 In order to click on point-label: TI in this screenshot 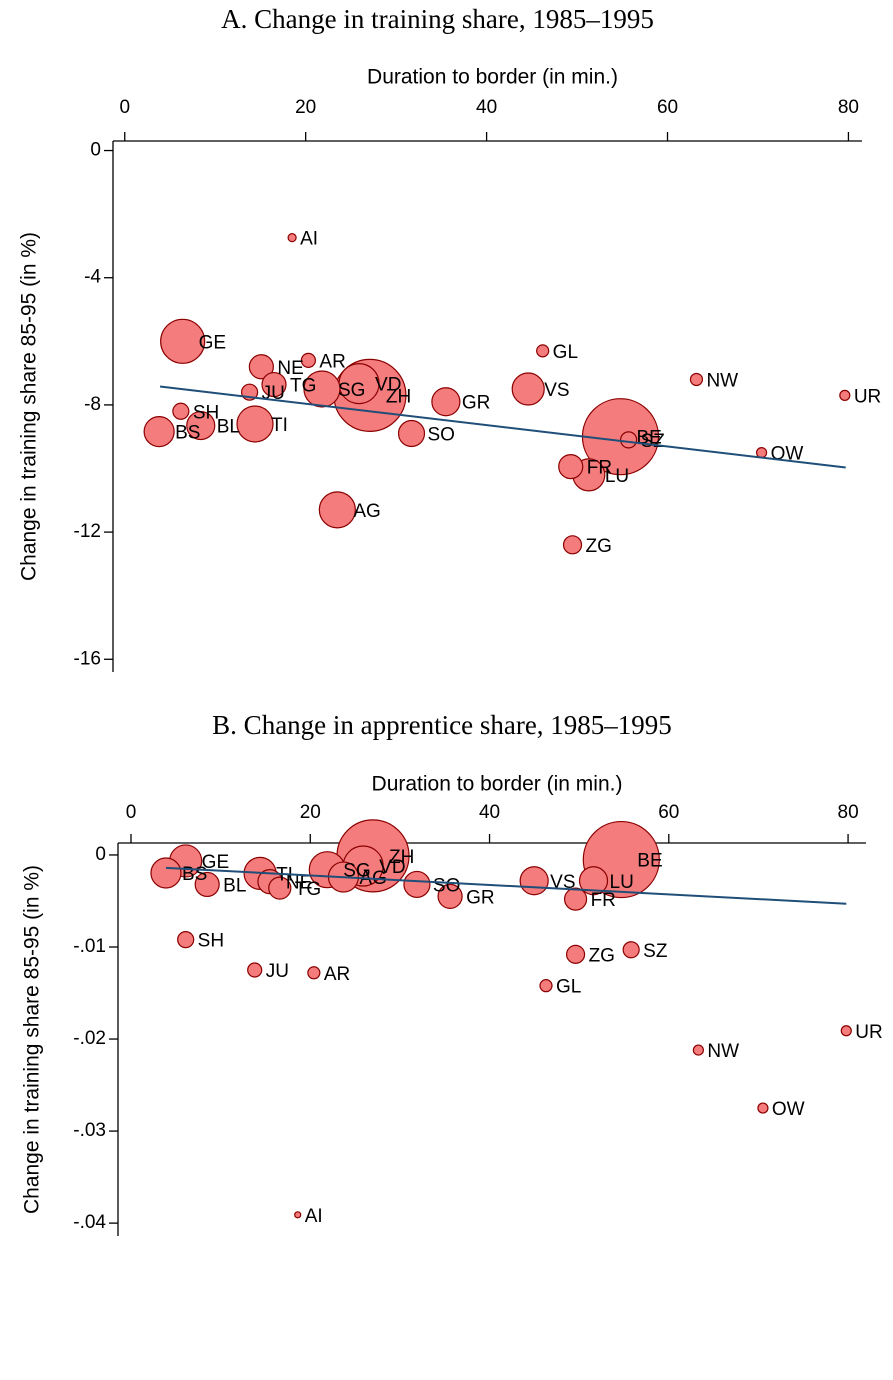, I will do `click(279, 425)`.